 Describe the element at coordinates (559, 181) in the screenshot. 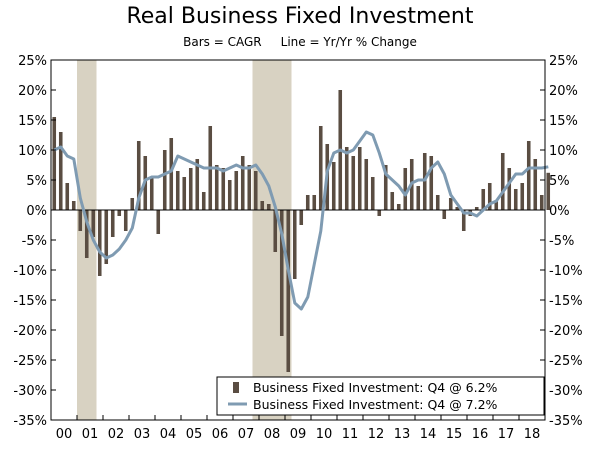

I see `y-tick-label-right: 5%` at that location.